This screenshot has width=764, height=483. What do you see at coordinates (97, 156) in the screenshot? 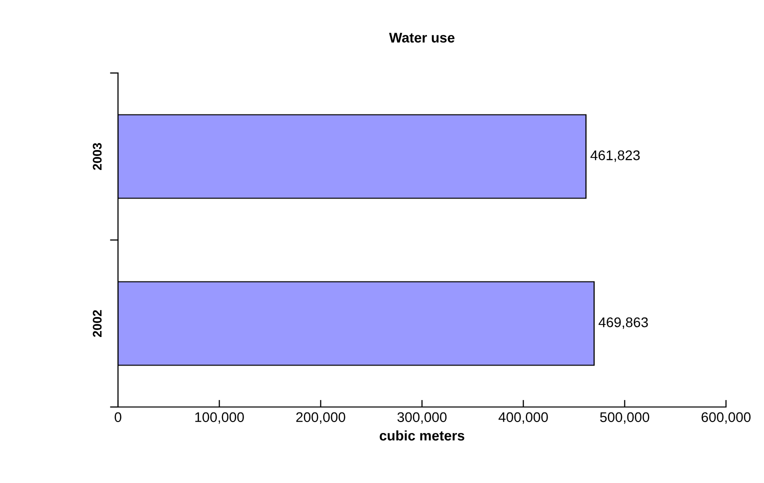
I see `y-tick-label: 2003` at bounding box center [97, 156].